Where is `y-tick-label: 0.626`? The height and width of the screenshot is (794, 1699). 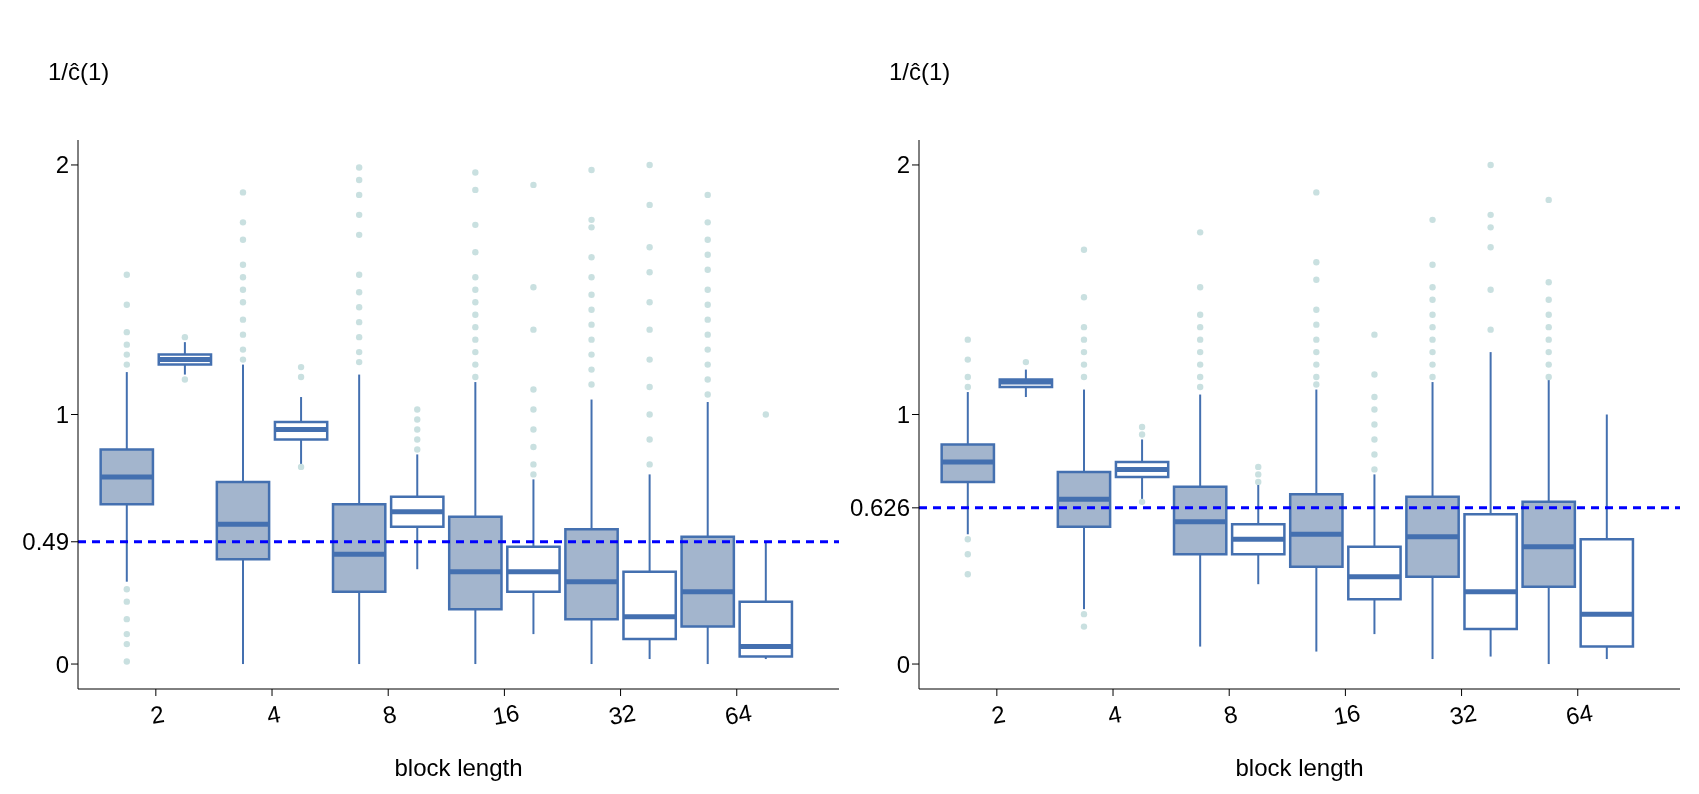
y-tick-label: 0.626 is located at coordinates (879, 508).